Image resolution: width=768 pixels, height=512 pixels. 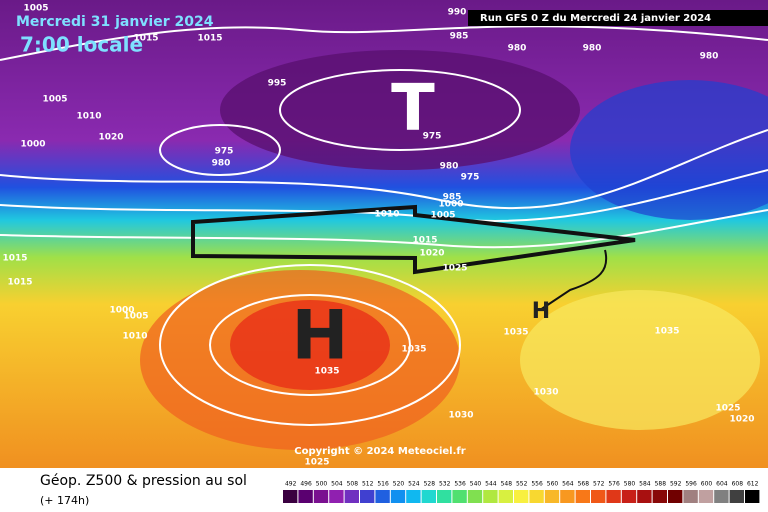 What do you see at coordinates (676, 484) in the screenshot?
I see `scale-label: 592` at bounding box center [676, 484].